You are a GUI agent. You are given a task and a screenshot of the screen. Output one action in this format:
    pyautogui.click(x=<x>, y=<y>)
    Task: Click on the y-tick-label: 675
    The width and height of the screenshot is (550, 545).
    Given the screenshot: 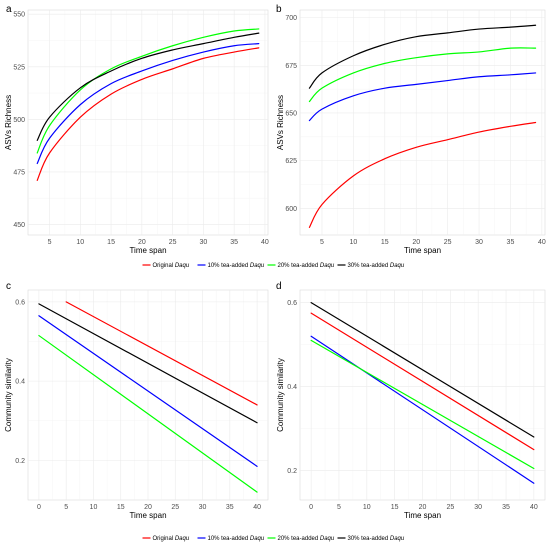 What is the action you would take?
    pyautogui.click(x=291, y=66)
    